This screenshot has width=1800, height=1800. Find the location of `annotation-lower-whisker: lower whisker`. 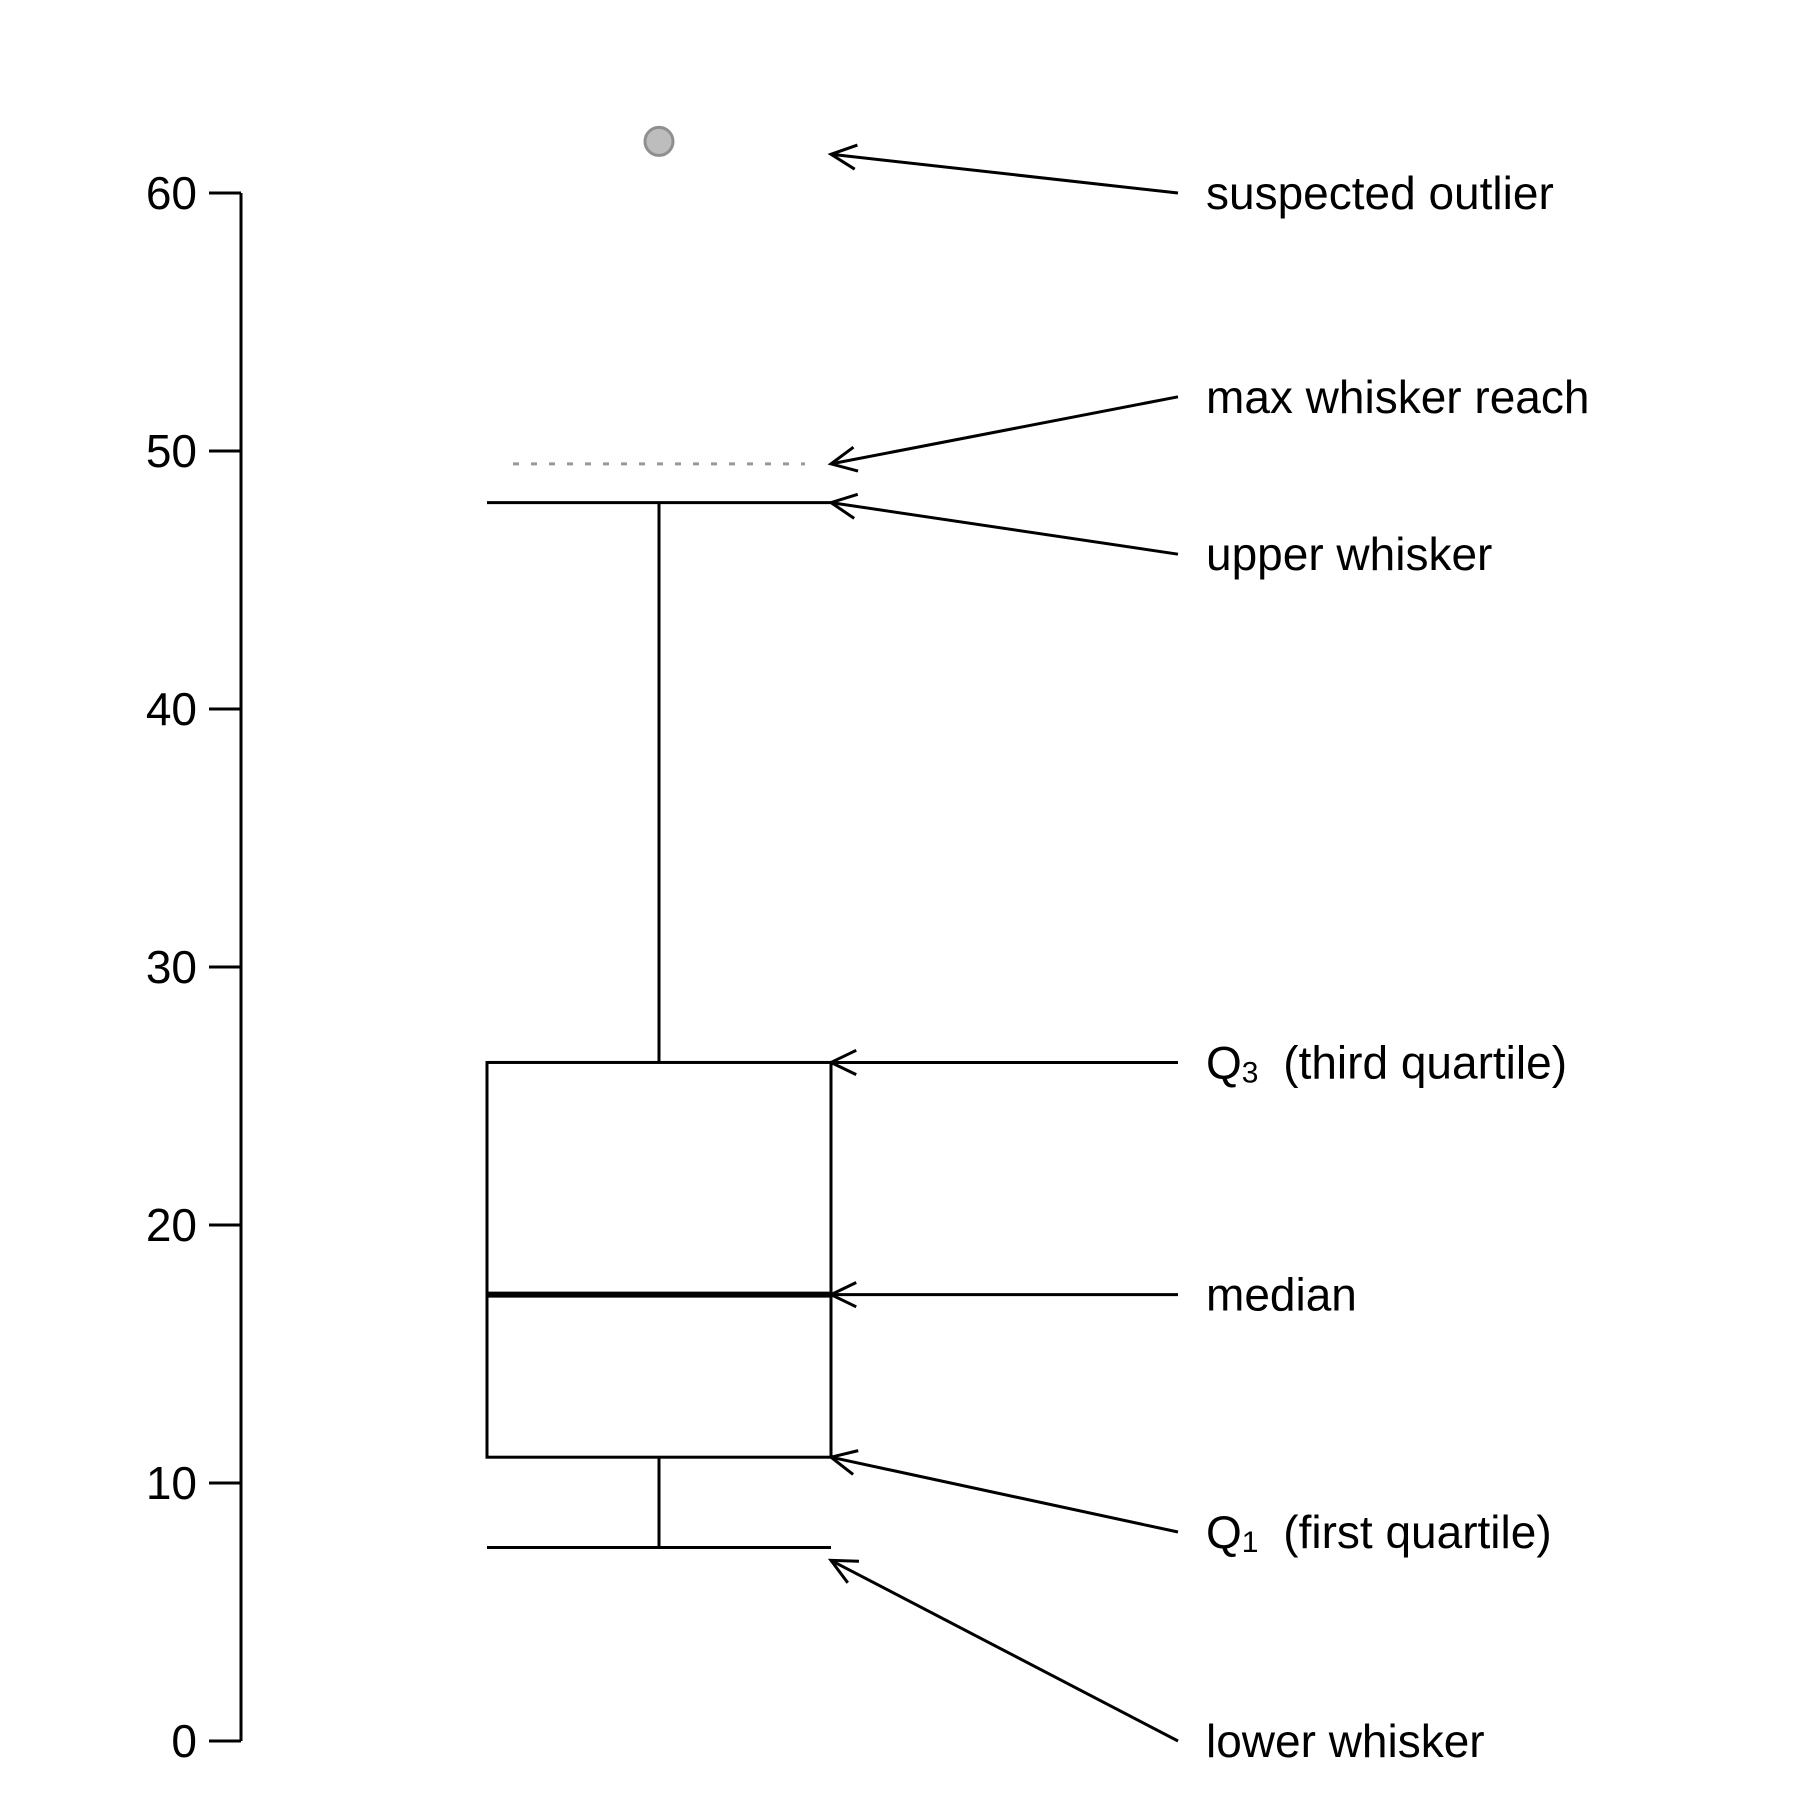

annotation-lower-whisker: lower whisker is located at coordinates (1156, 1662).